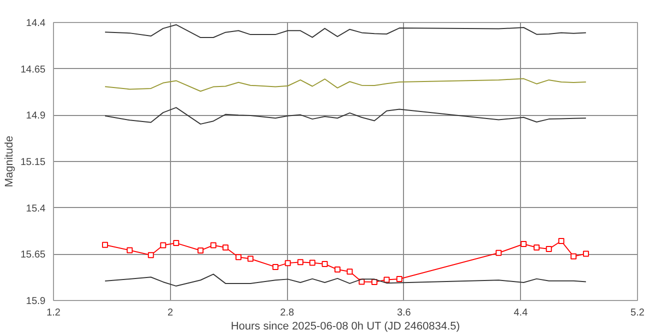 This screenshot has height=335, width=655. Describe the element at coordinates (287, 313) in the screenshot. I see `x-tick-label: 2.8` at that location.